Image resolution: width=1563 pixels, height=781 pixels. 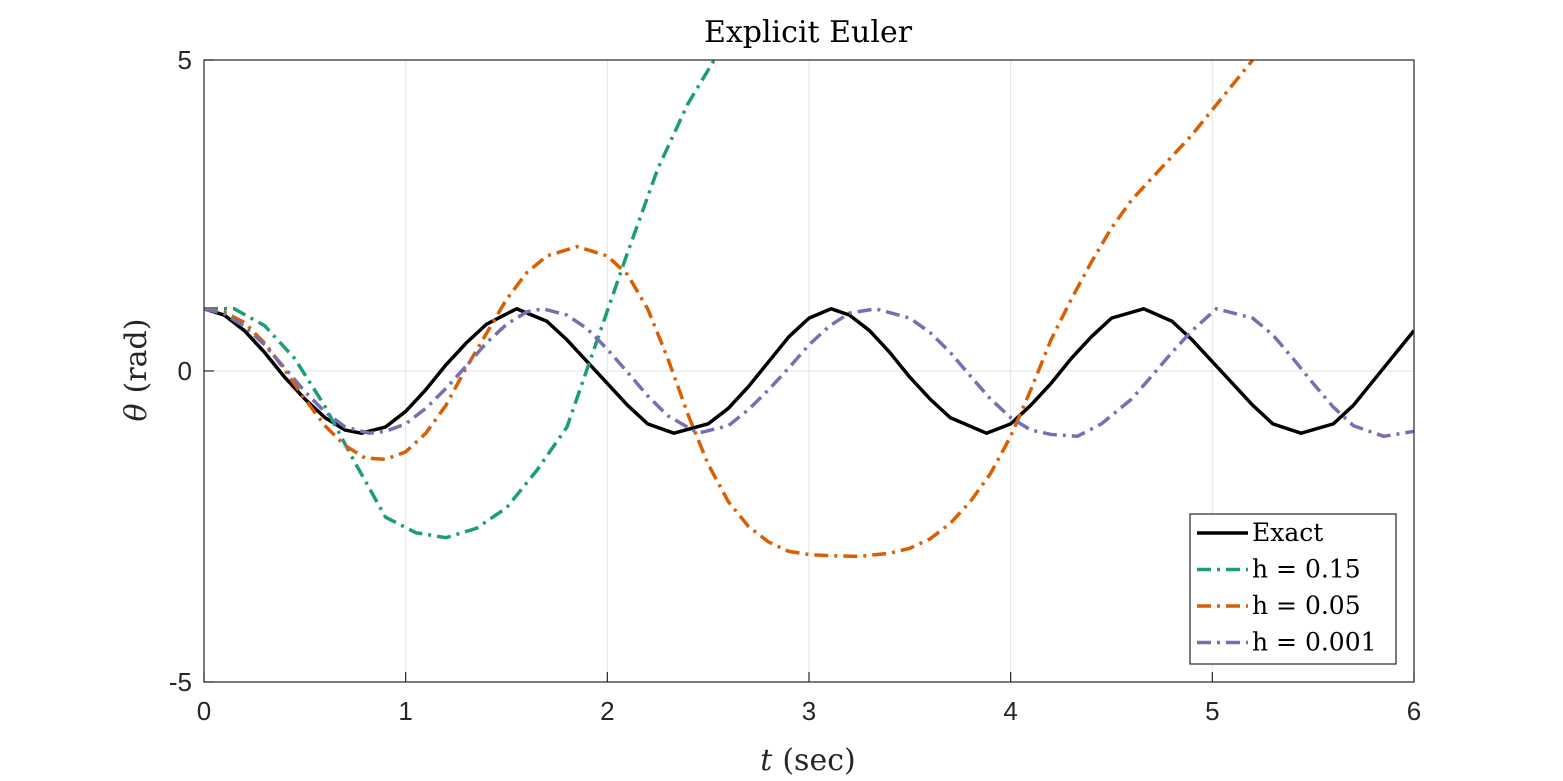 What do you see at coordinates (607, 711) in the screenshot?
I see `x-tick-label: 2` at bounding box center [607, 711].